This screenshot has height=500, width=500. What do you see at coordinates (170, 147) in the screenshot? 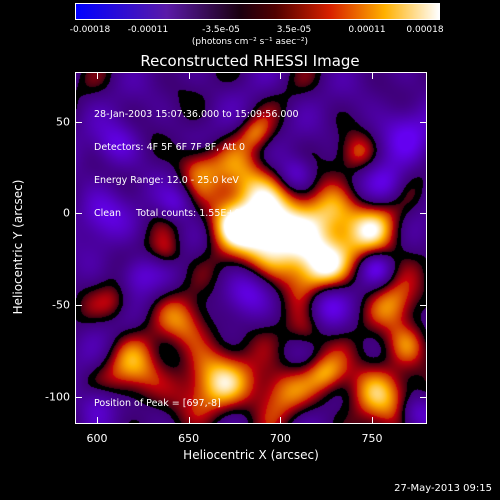
I see `info-line-detectors: Detectors: 4F 5F 6F 7F 8F, Att 0` at bounding box center [170, 147].